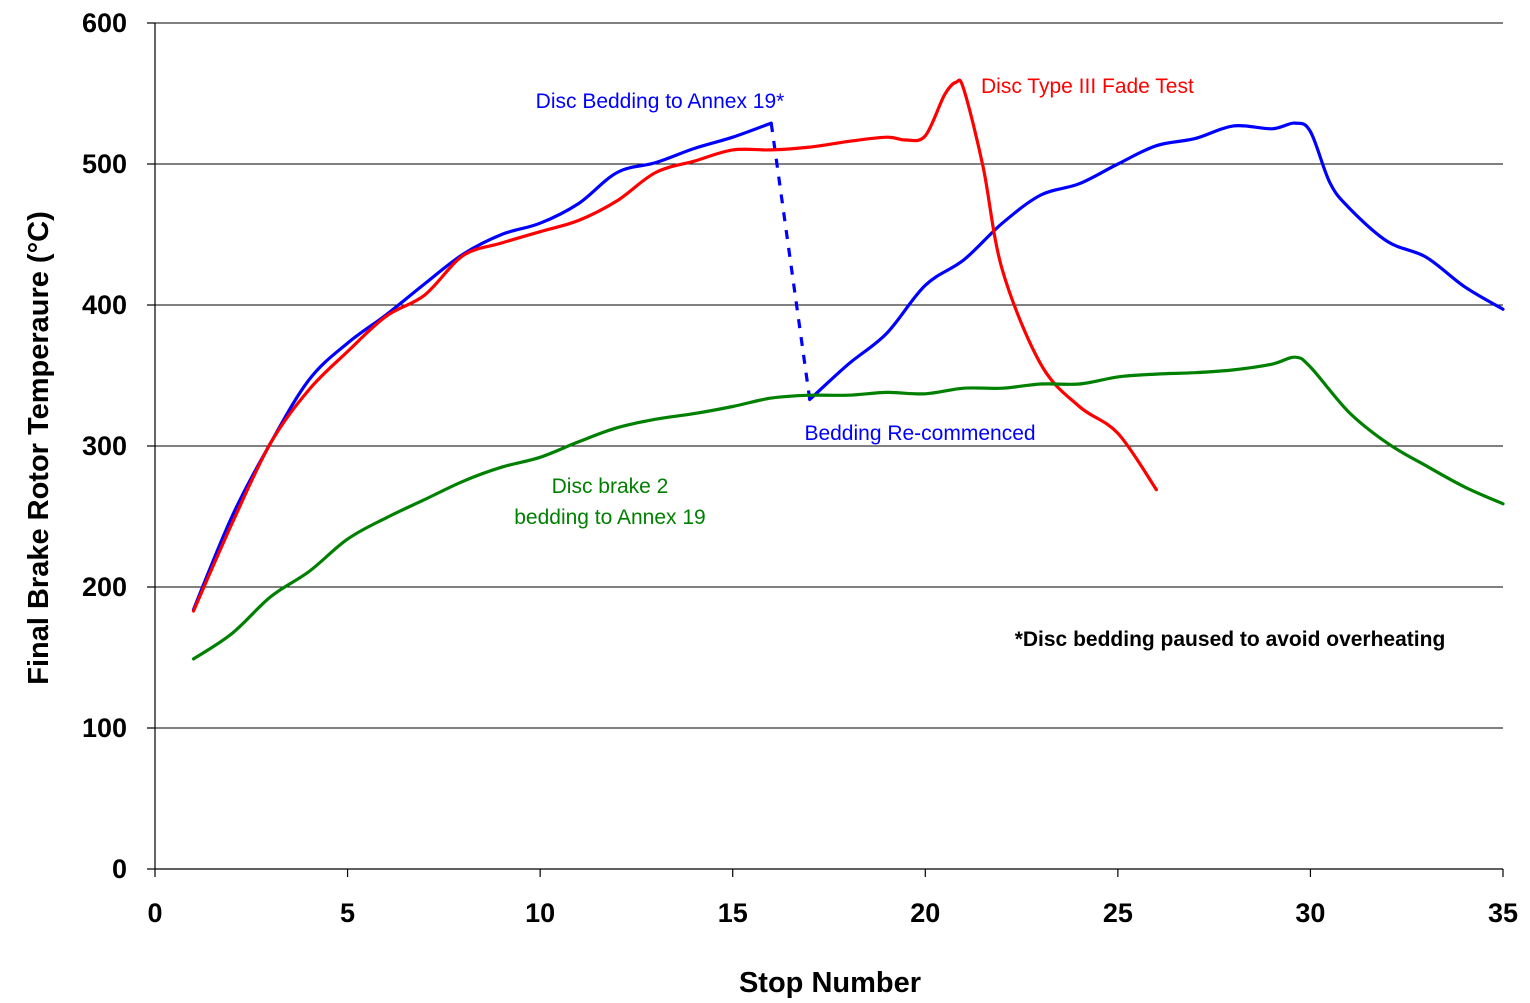  What do you see at coordinates (1118, 913) in the screenshot?
I see `x-tick-label-25: 25` at bounding box center [1118, 913].